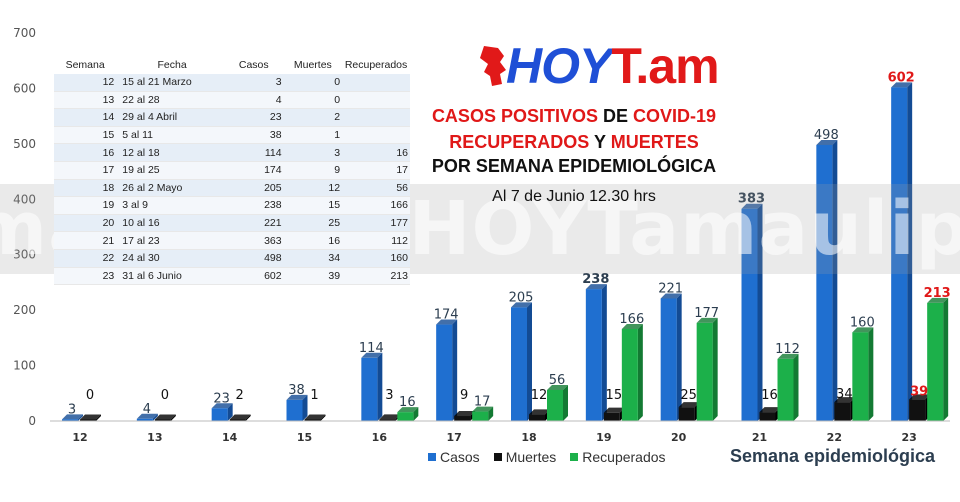 Image resolution: width=960 pixels, height=502 pixels. I want to click on table-header-row: Semana Fecha Casos Muertes Recuperados, so click(232, 65).